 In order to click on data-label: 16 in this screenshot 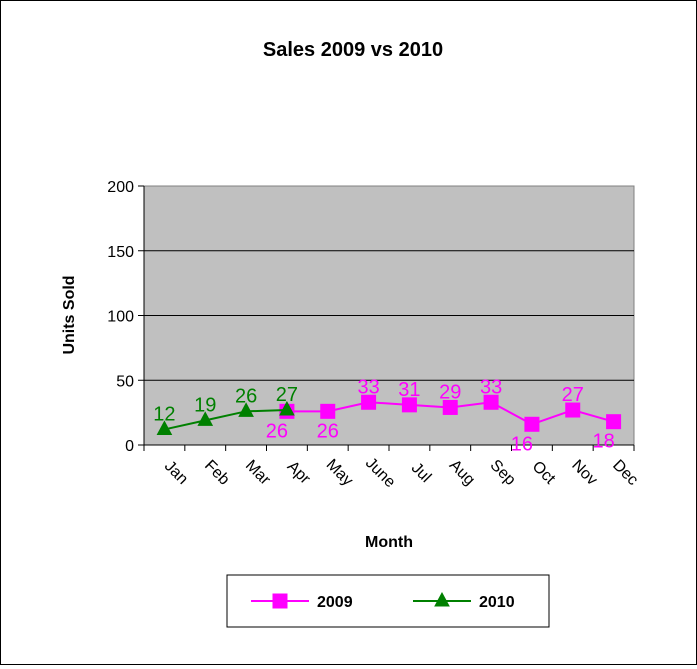, I will do `click(522, 444)`.